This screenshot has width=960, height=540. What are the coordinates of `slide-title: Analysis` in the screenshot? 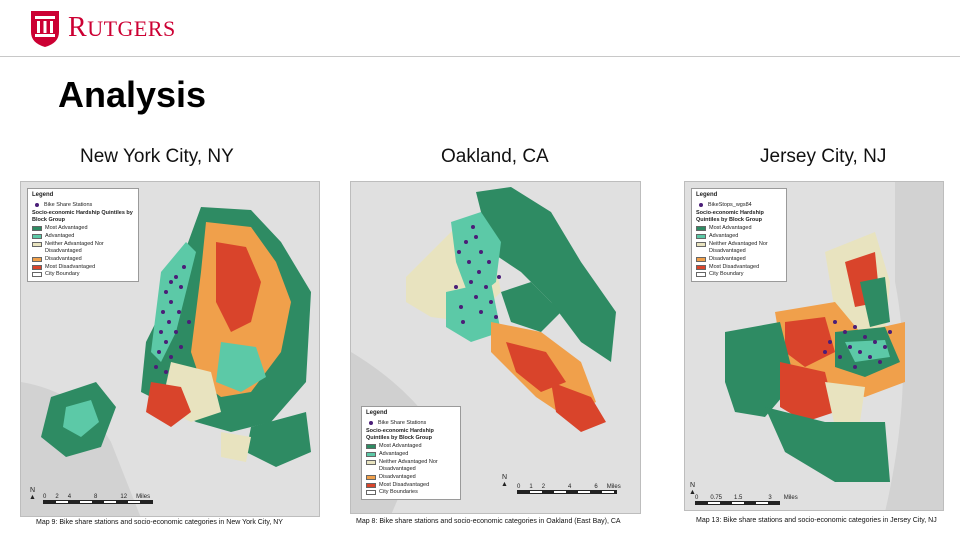 It's located at (132, 94).